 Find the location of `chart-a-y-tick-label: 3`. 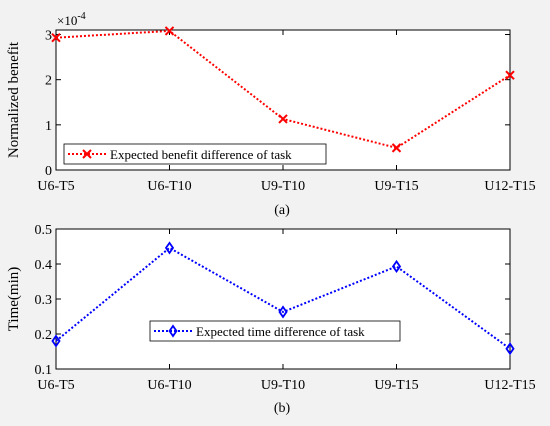

chart-a-y-tick-label: 3 is located at coordinates (48, 36).